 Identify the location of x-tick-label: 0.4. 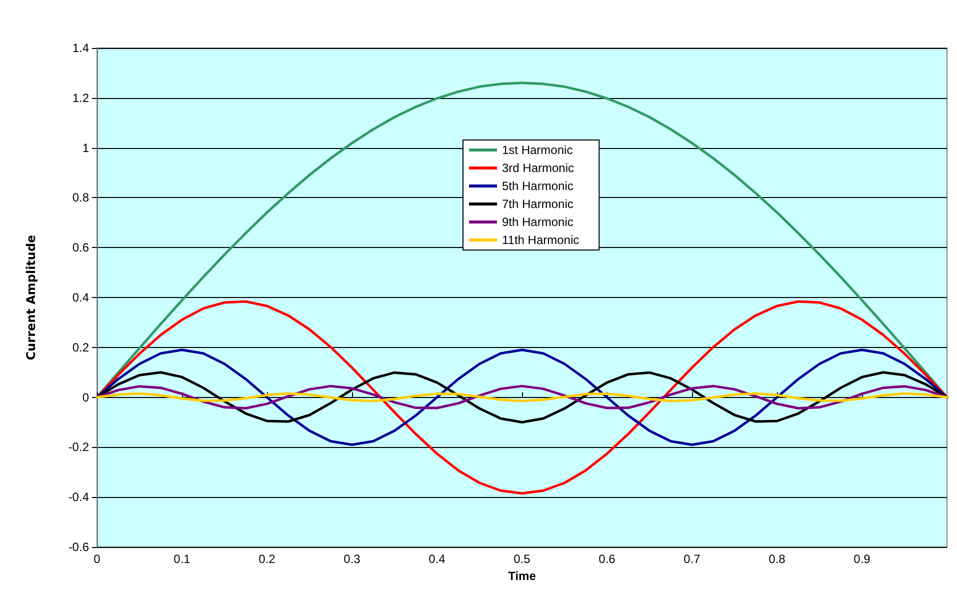
(437, 559).